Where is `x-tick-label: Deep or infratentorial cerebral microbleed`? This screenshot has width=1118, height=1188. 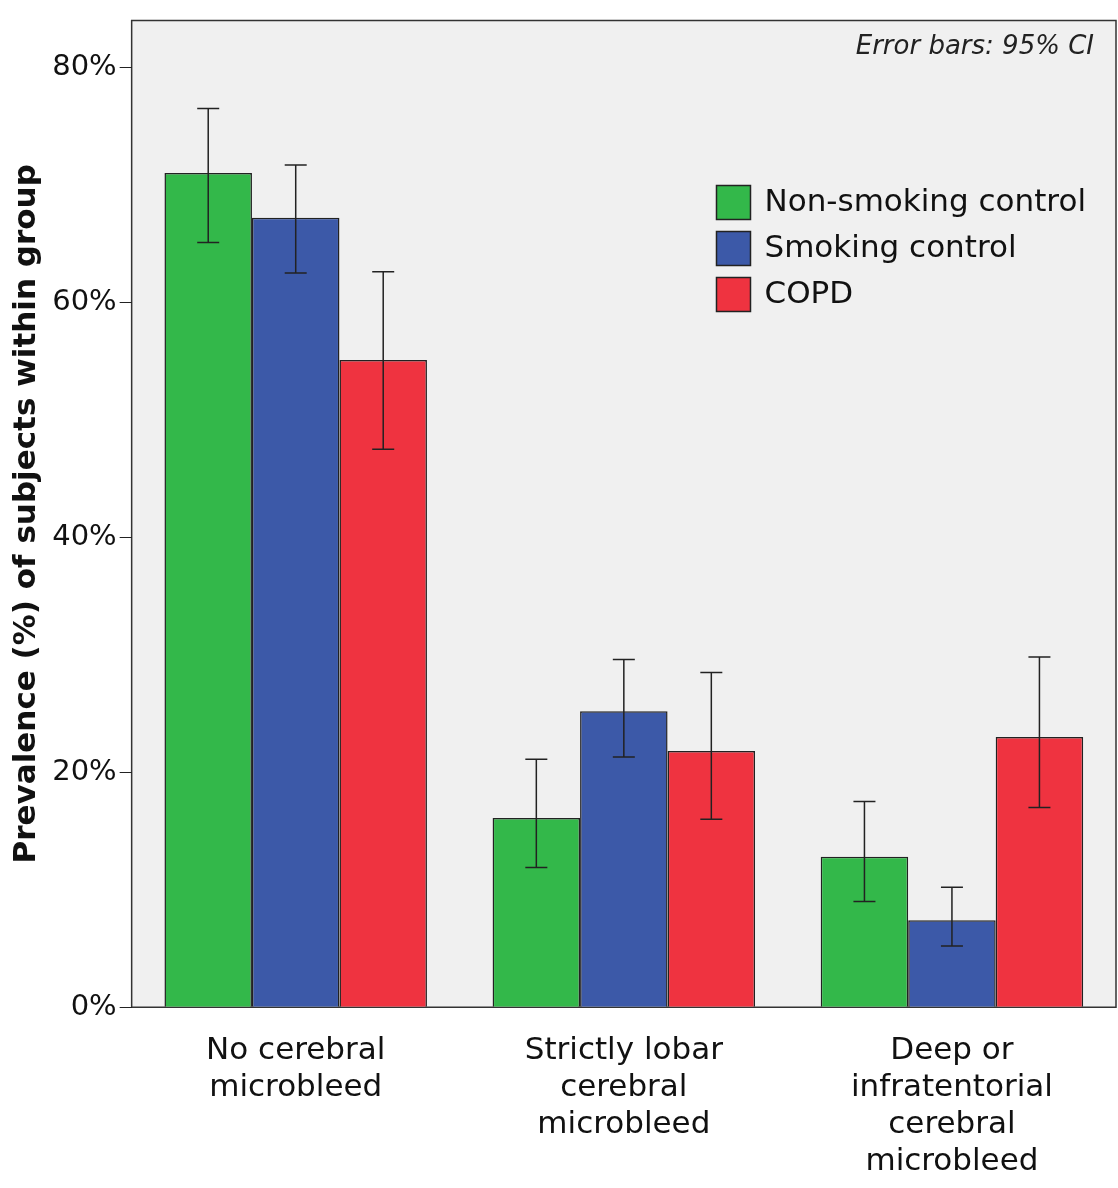 x-tick-label: Deep or infratentorial cerebral microbleed is located at coordinates (952, 1103).